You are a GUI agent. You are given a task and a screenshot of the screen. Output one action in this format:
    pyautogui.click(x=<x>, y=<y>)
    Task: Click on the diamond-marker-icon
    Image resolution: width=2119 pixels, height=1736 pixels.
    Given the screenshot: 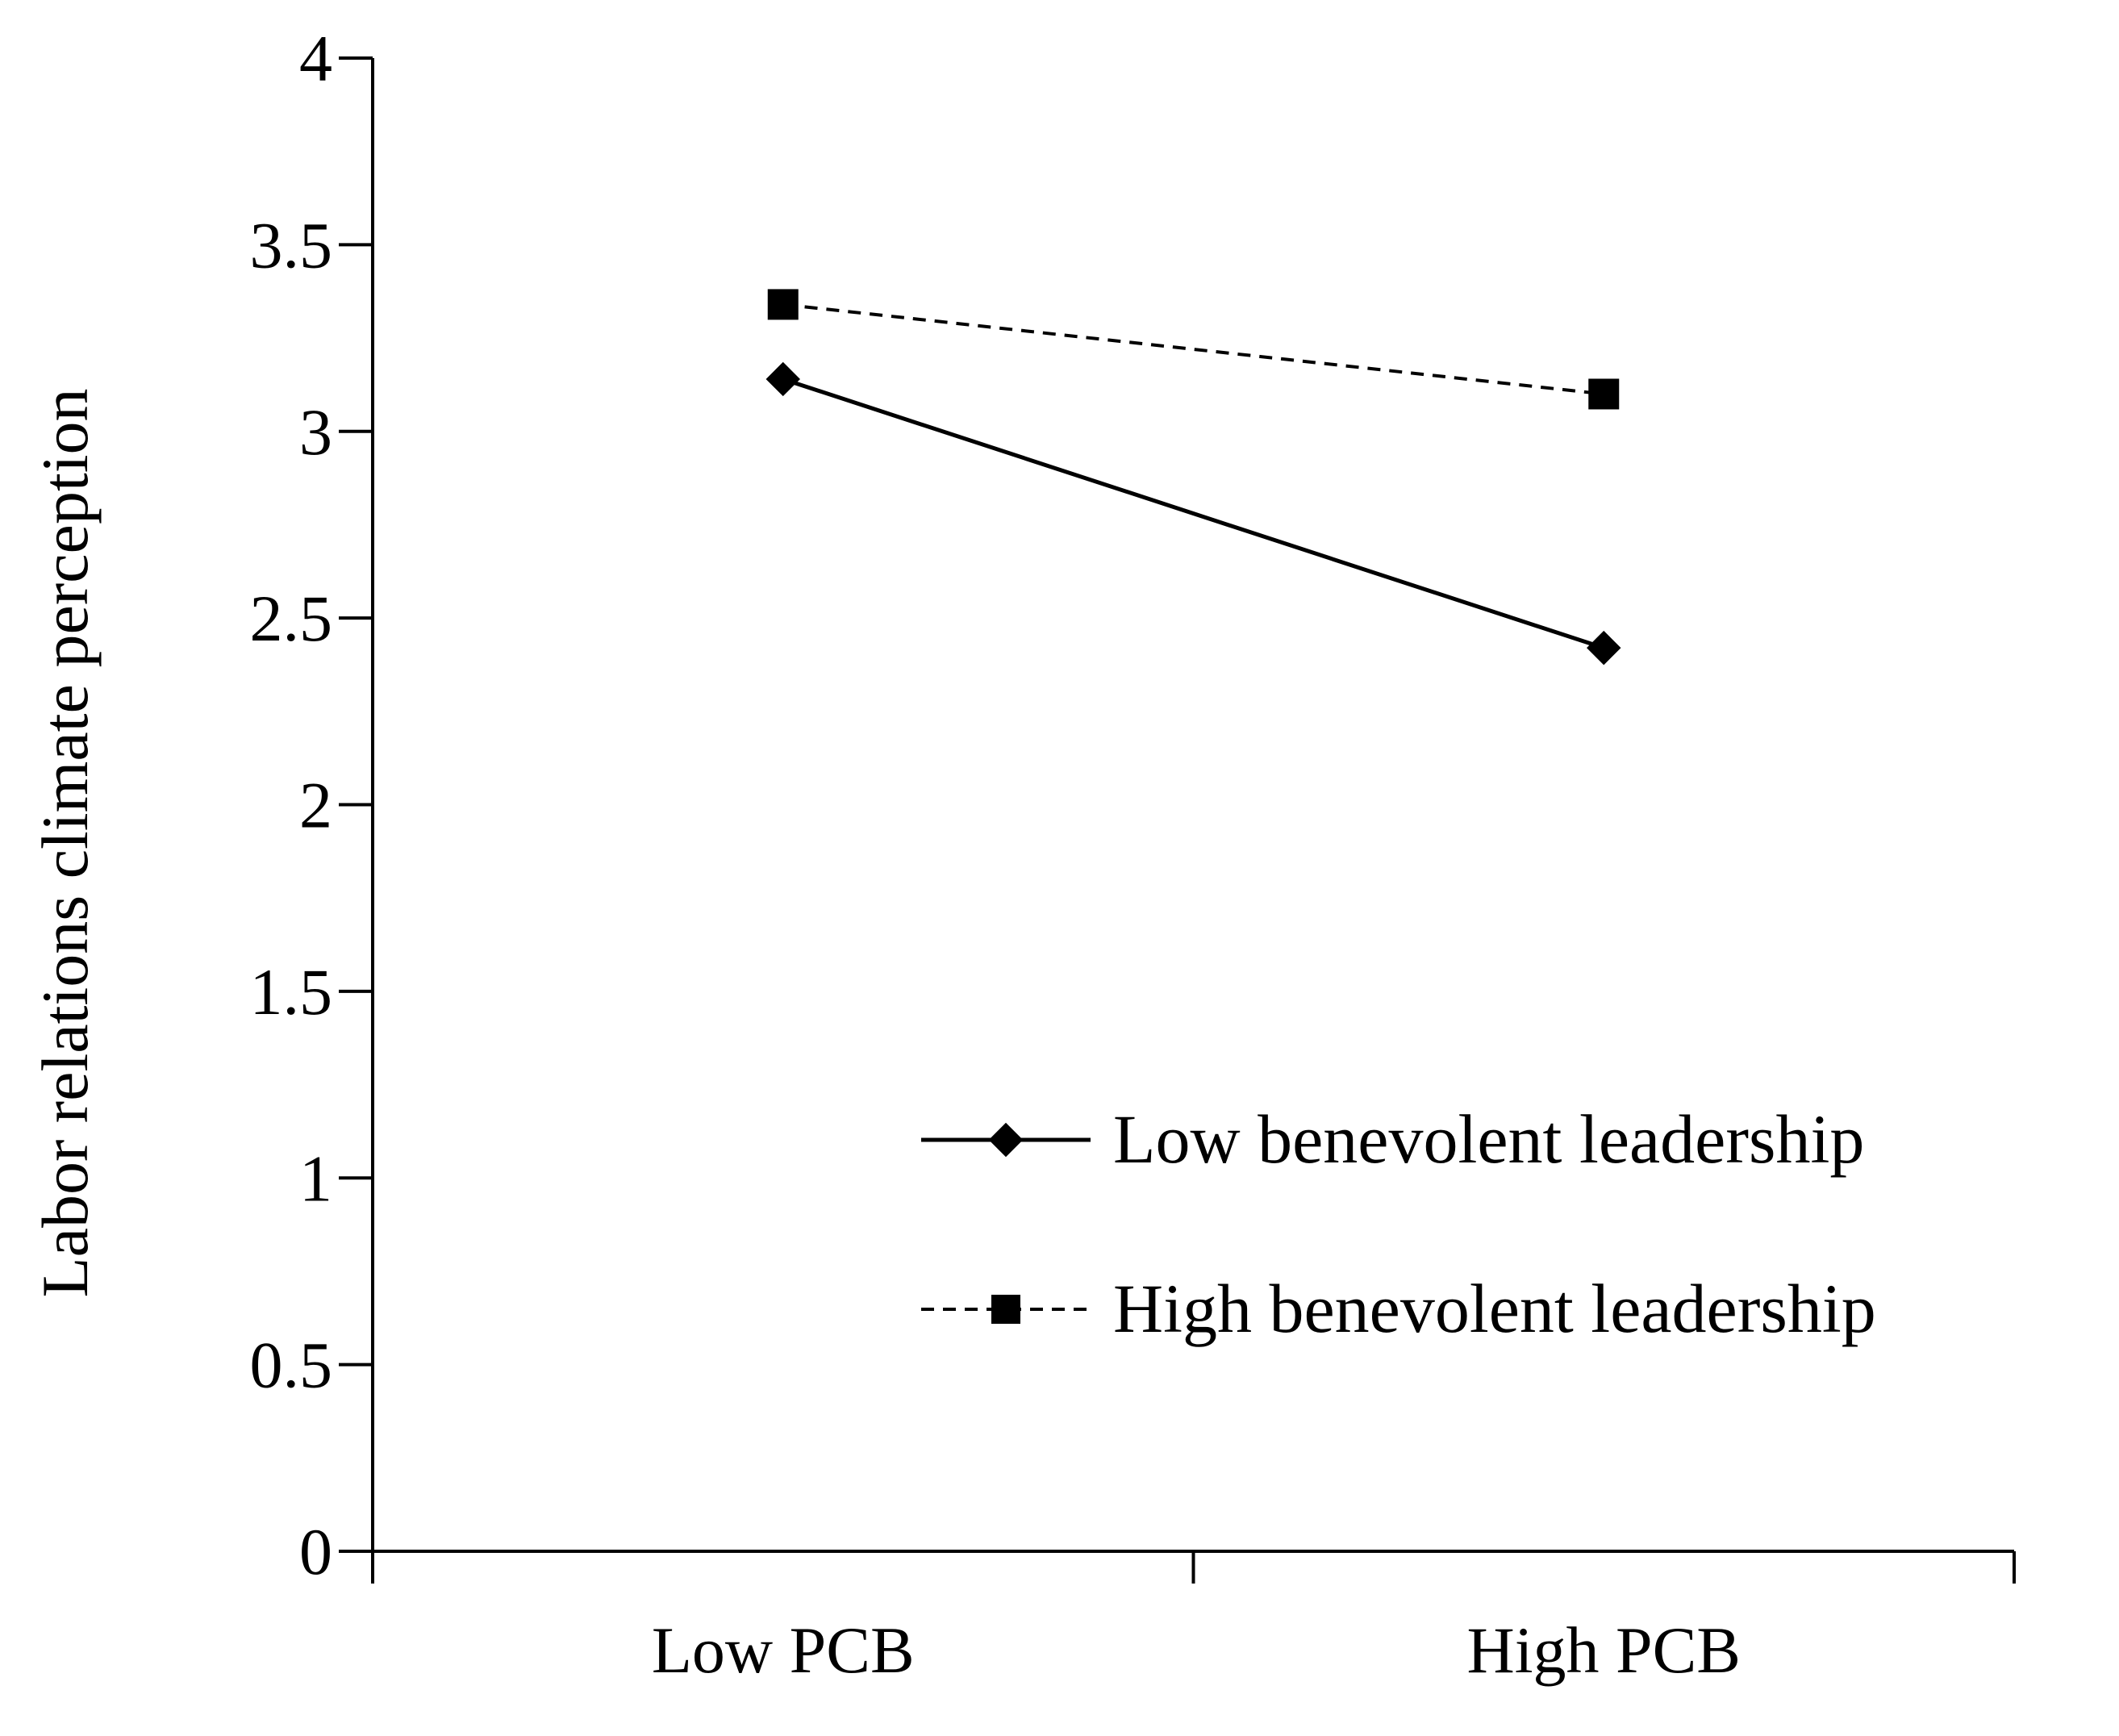 What is the action you would take?
    pyautogui.click(x=1006, y=1140)
    